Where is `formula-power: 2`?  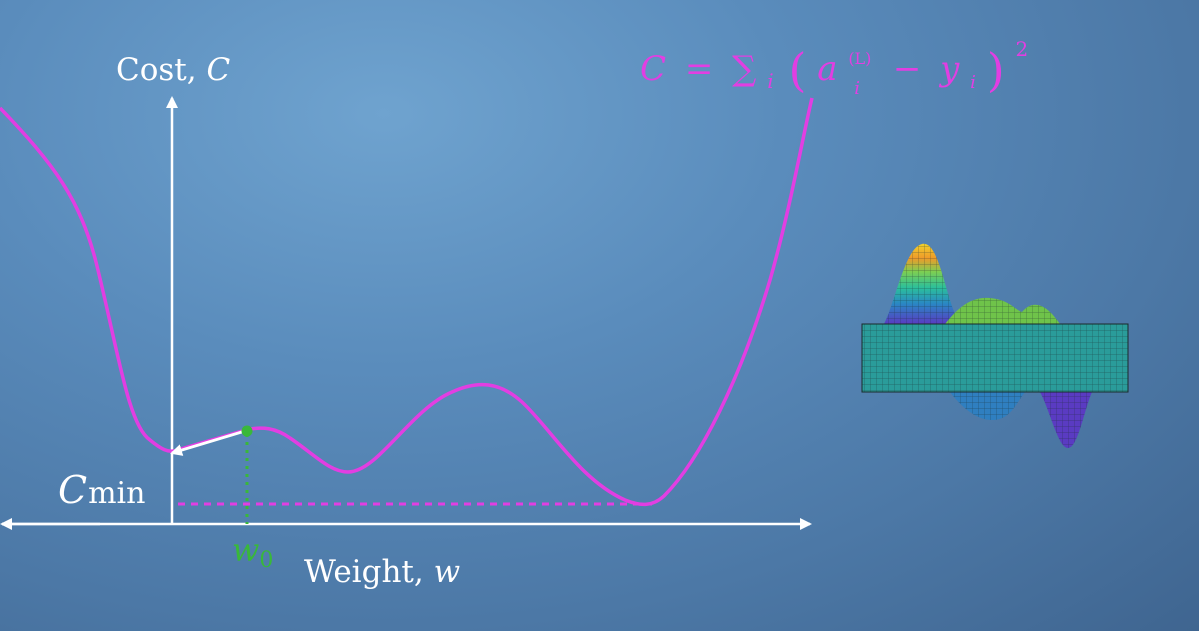 formula-power: 2 is located at coordinates (1022, 49).